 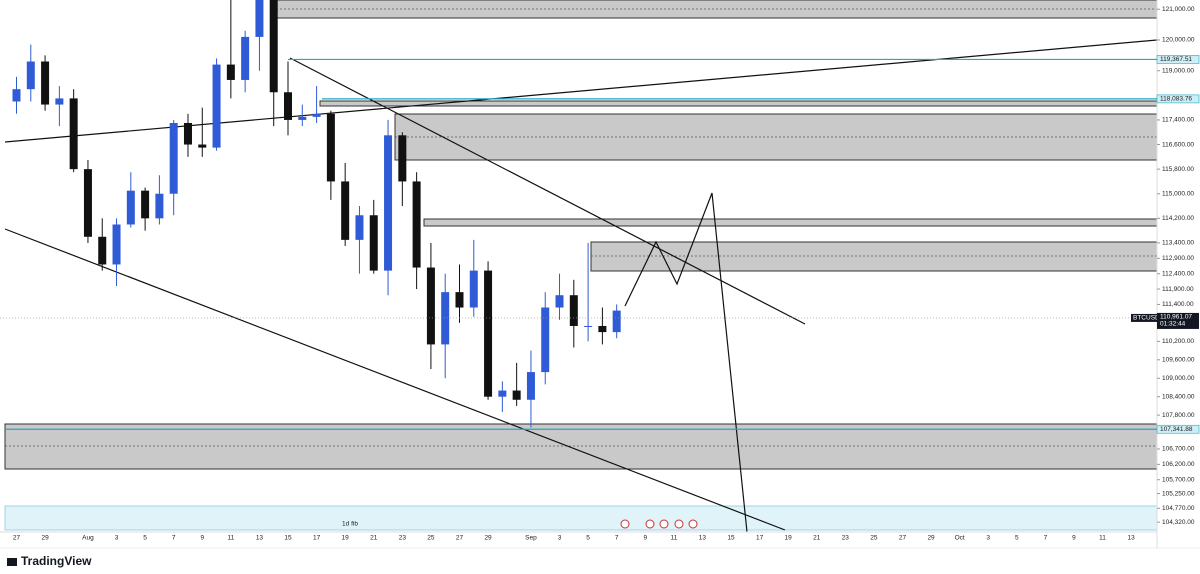 What do you see at coordinates (531, 538) in the screenshot?
I see `x-tick-label: Sep` at bounding box center [531, 538].